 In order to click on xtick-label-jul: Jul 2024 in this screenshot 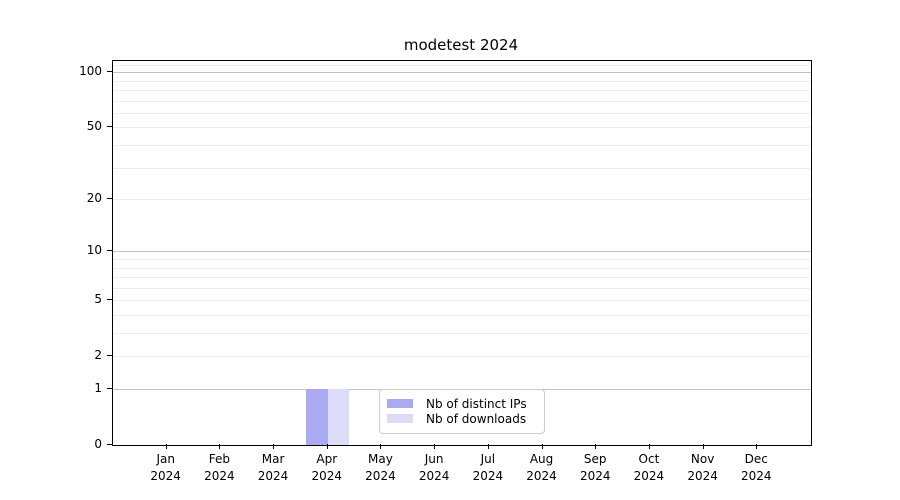, I will do `click(488, 467)`.